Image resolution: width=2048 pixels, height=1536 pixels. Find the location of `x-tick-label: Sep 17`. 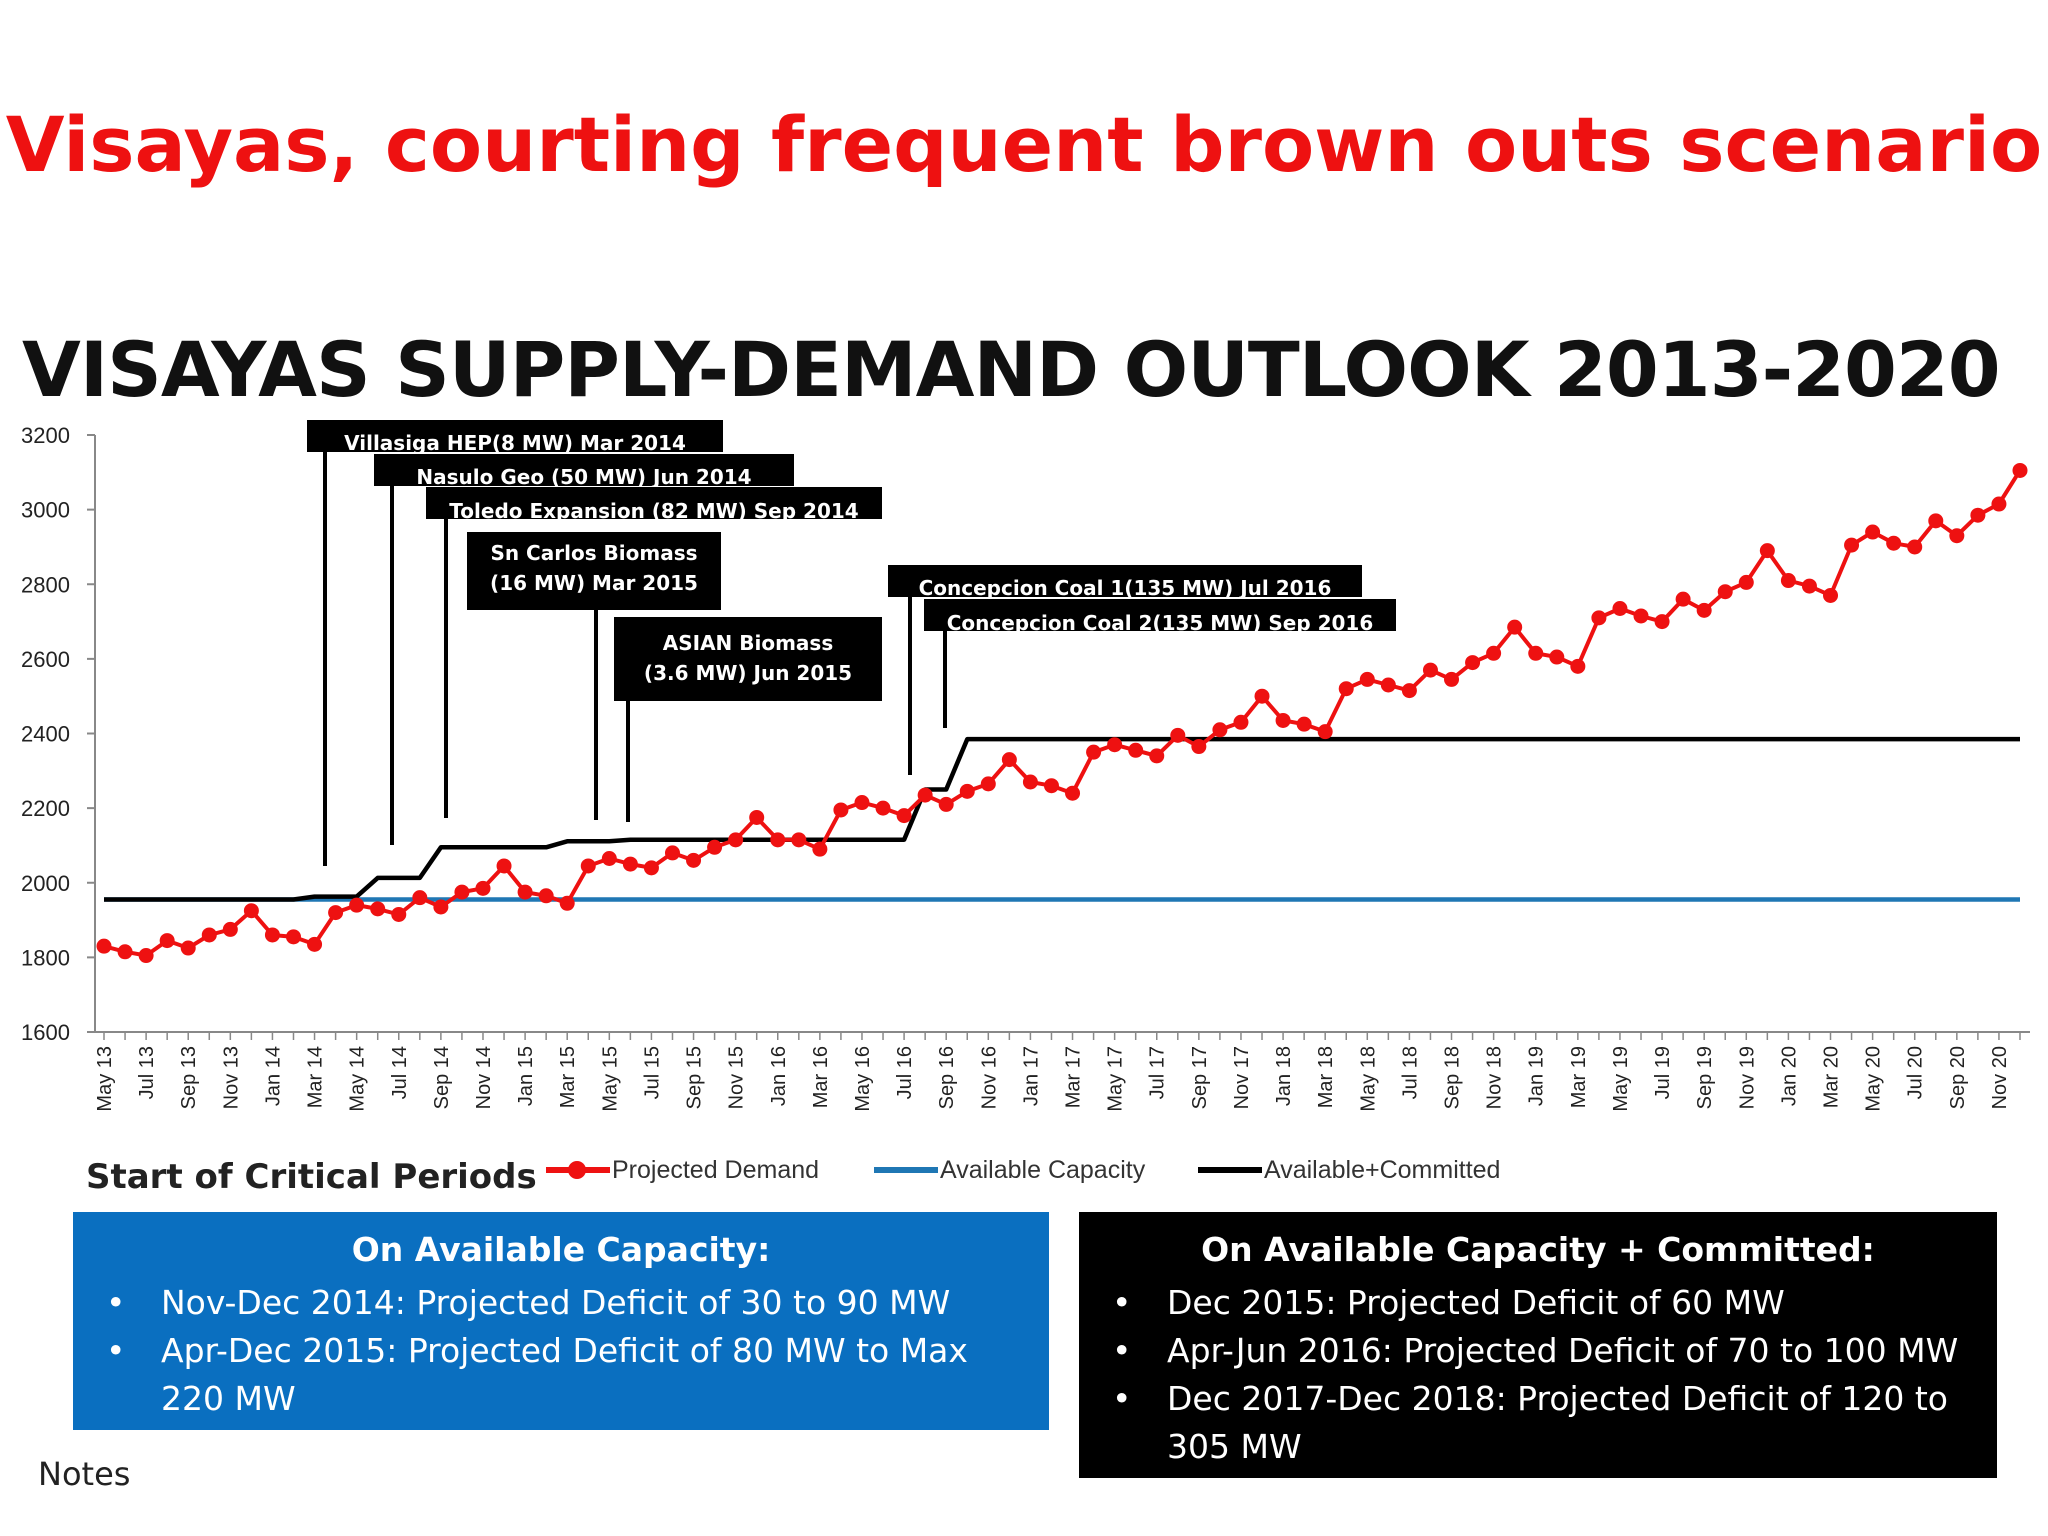

x-tick-label: Sep 17 is located at coordinates (1200, 1077).